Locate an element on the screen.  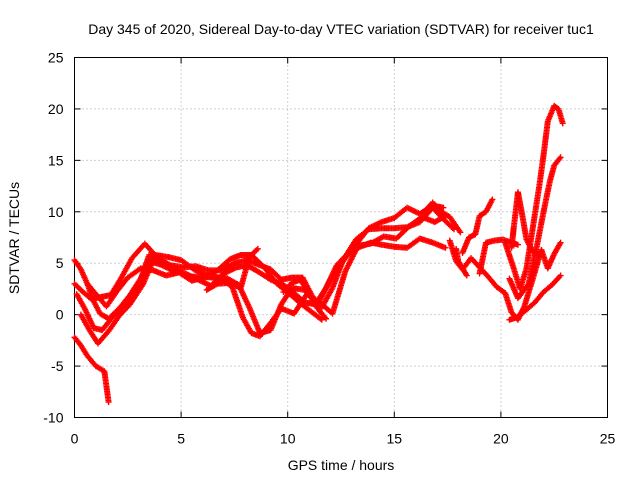
y-tick-label: -5 is located at coordinates (57, 366).